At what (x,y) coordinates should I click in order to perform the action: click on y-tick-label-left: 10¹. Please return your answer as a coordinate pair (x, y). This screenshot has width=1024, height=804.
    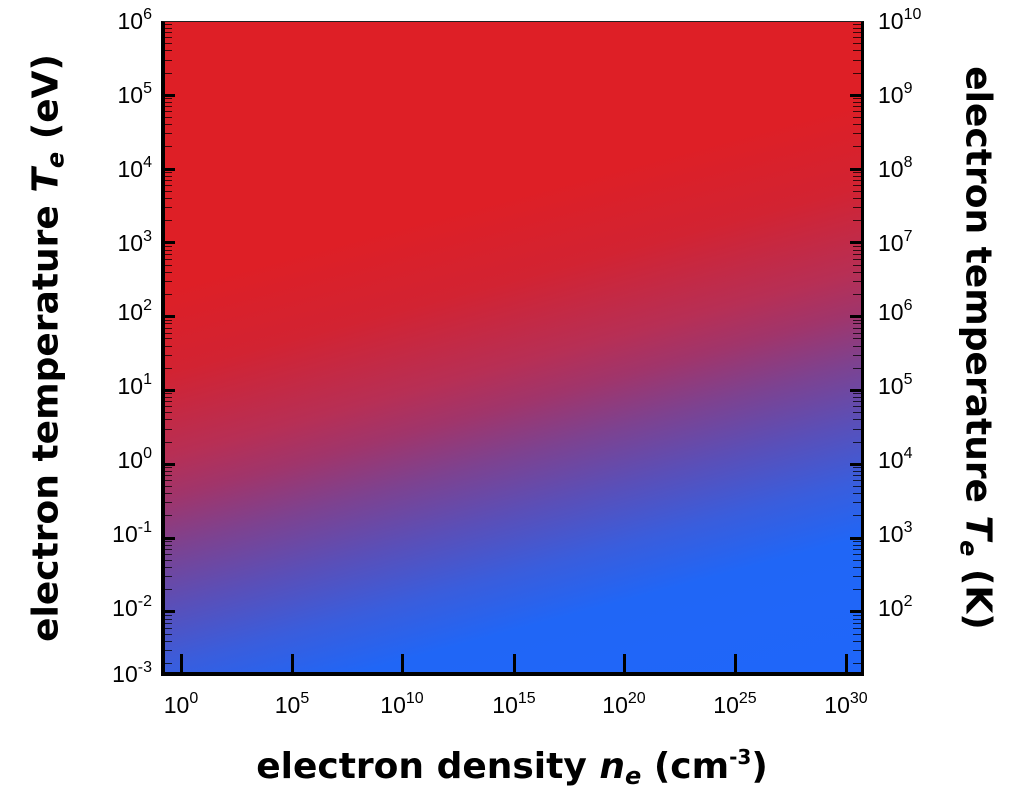
    Looking at the image, I should click on (135, 385).